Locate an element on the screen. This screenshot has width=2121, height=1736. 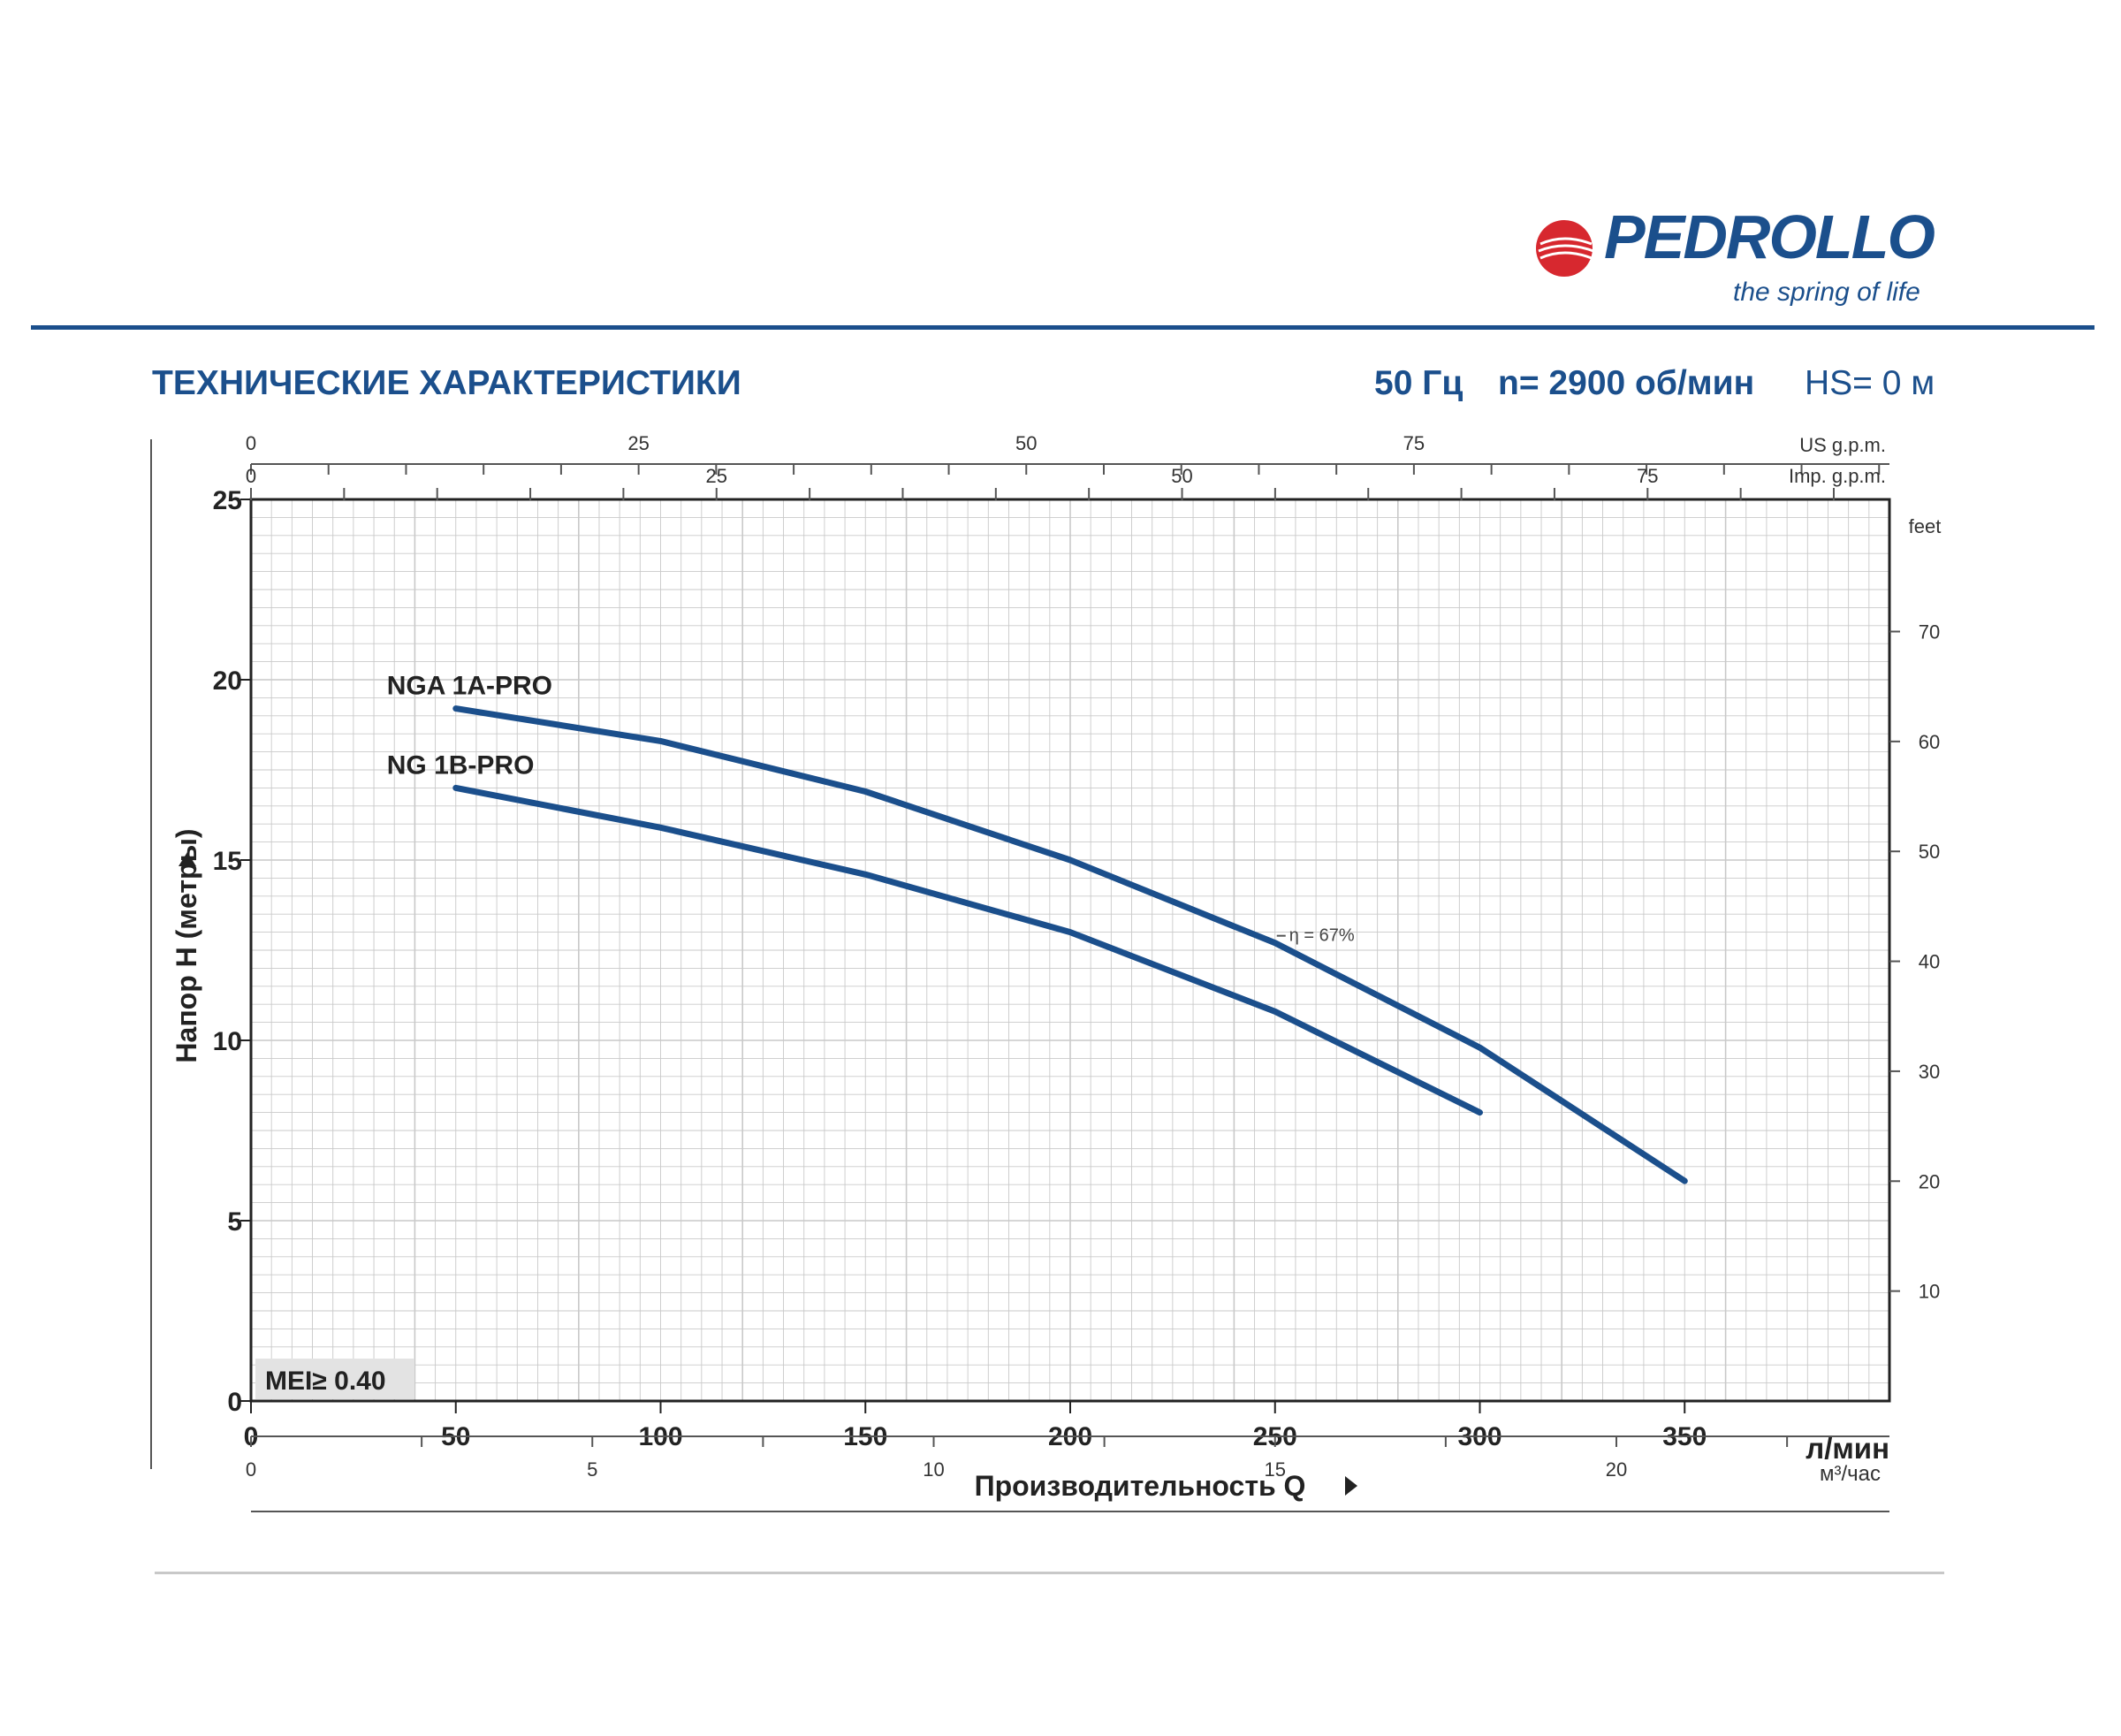
us-gpm-unit-label: US g.p.m. is located at coordinates (1843, 445).